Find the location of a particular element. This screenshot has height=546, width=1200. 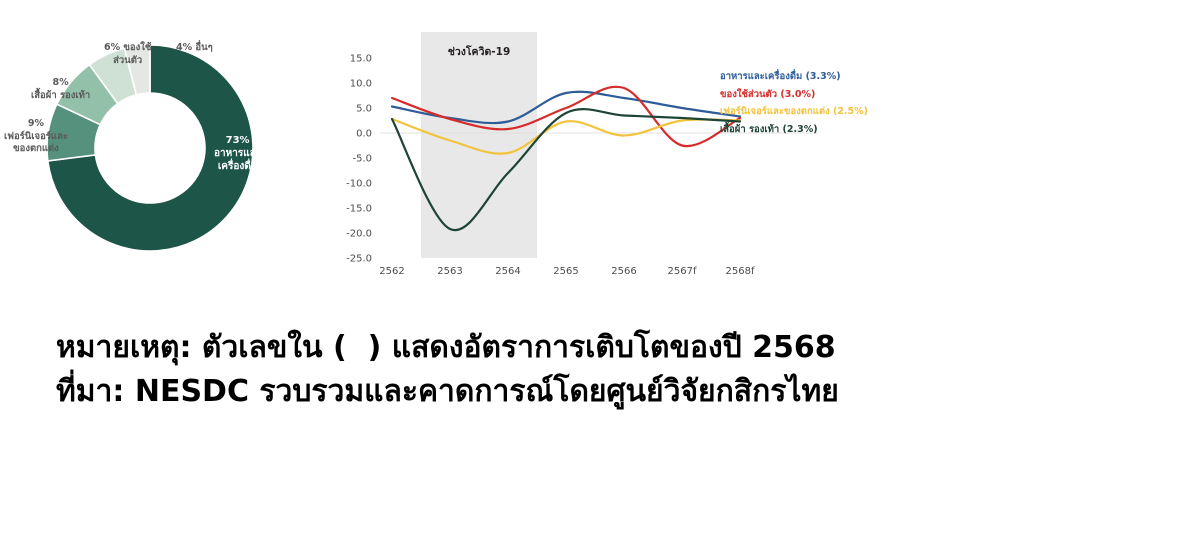

x-tick-label: 2564 is located at coordinates (507, 271).